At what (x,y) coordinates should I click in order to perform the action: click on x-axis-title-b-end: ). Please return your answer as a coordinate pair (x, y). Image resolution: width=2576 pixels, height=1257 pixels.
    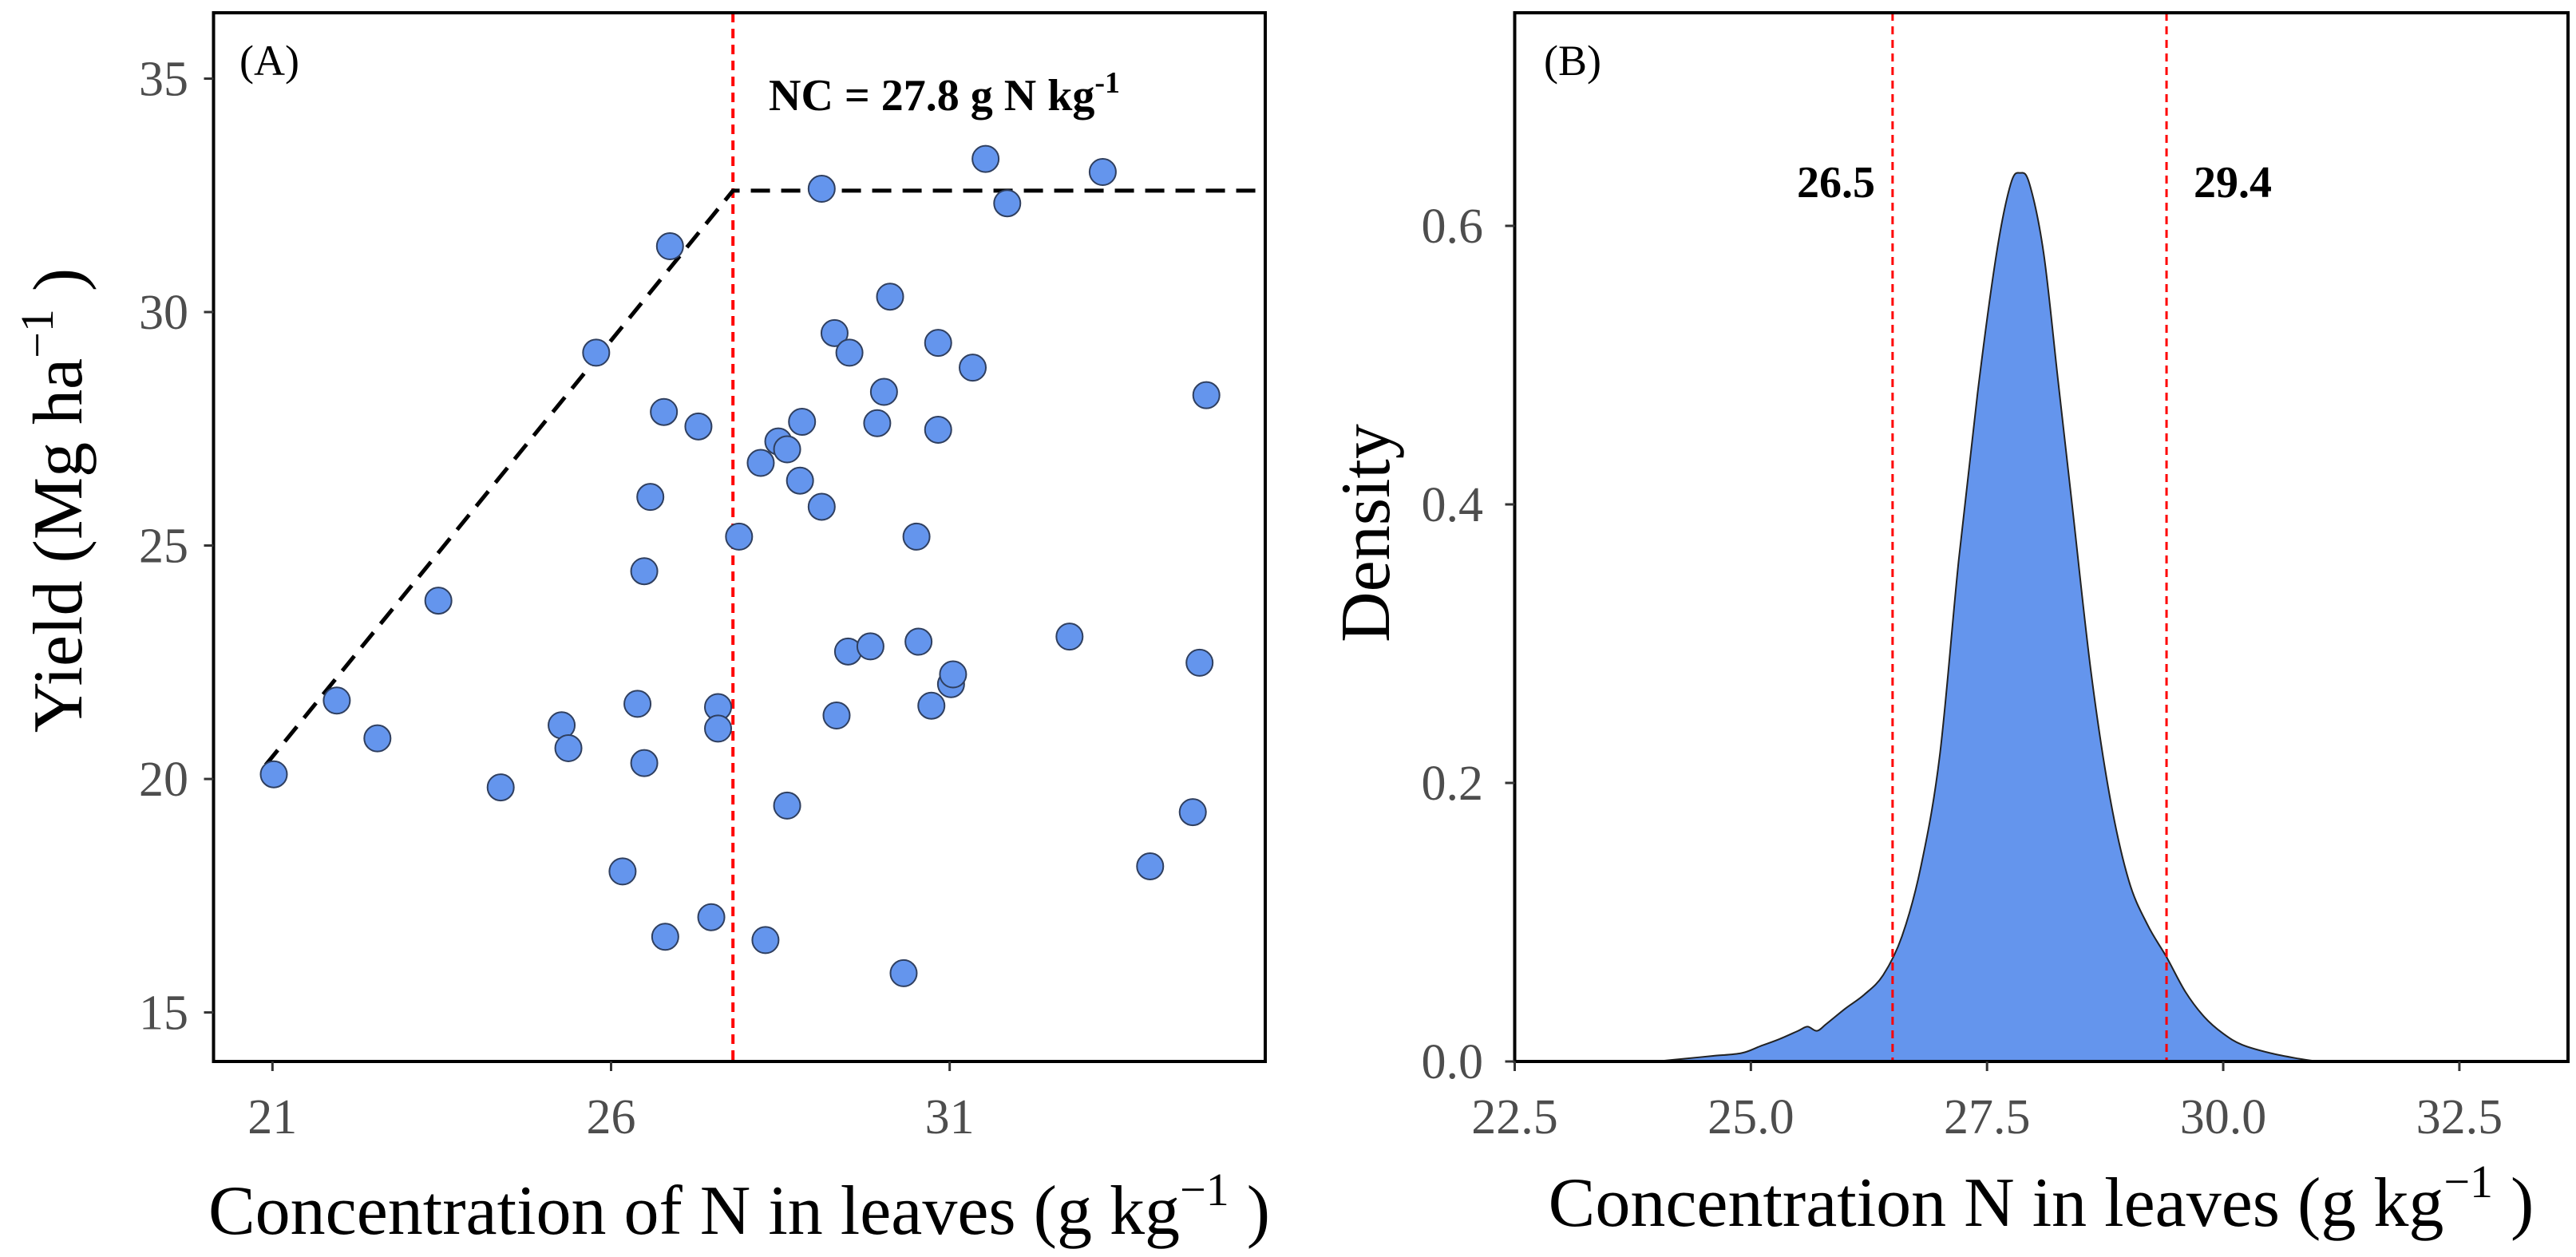
    Looking at the image, I should click on (2514, 1203).